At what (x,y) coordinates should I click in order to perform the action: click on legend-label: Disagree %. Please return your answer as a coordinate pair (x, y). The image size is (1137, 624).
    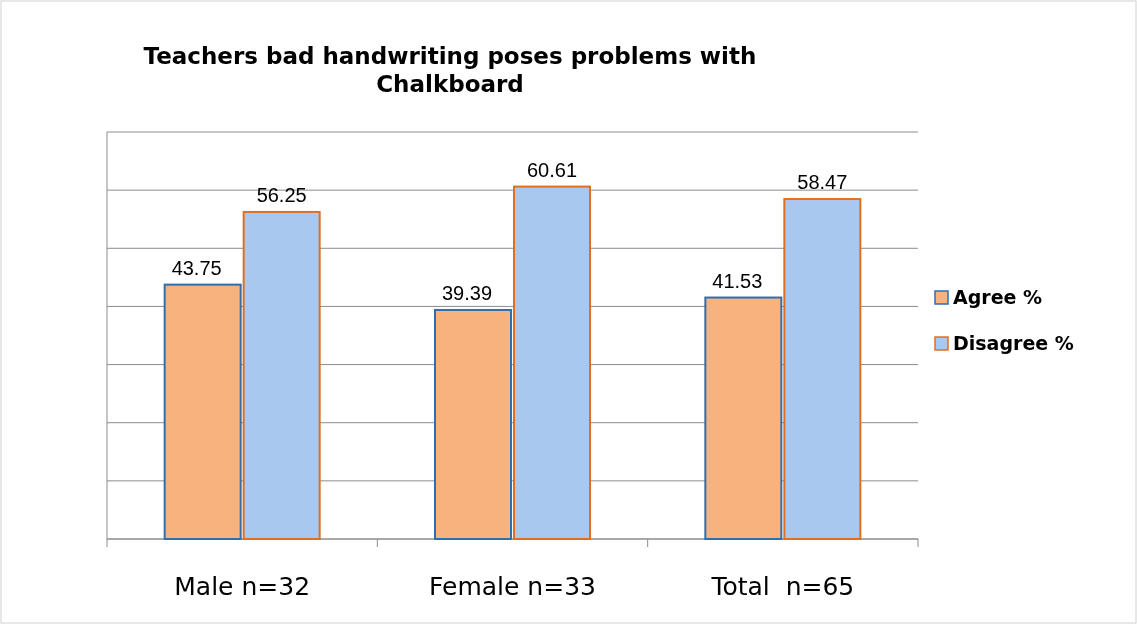
    Looking at the image, I should click on (1013, 343).